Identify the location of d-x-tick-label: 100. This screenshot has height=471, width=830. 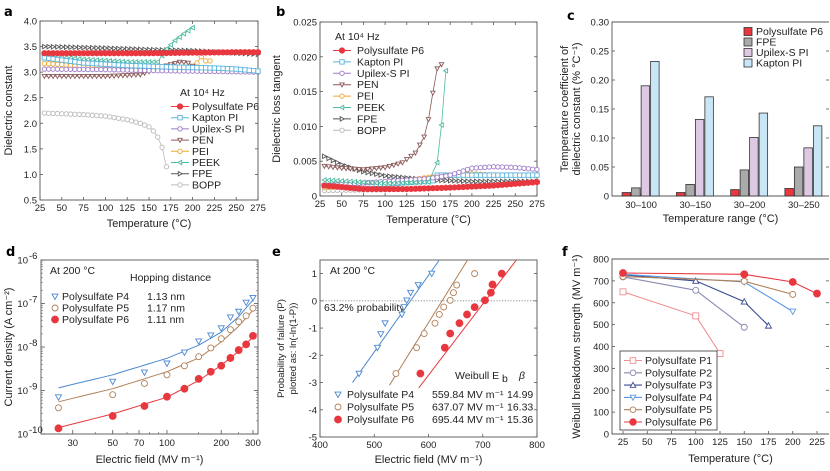
(167, 443).